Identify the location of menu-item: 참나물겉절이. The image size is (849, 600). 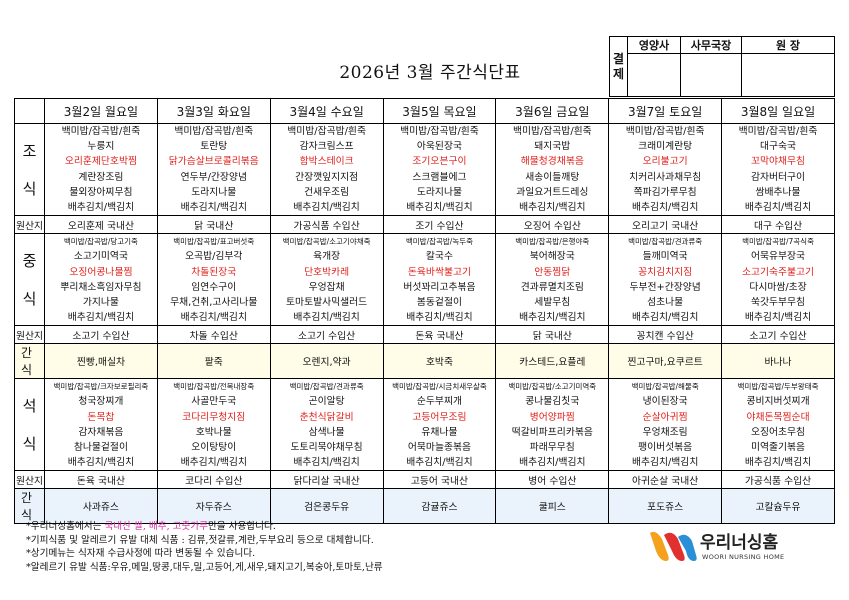
(100, 447).